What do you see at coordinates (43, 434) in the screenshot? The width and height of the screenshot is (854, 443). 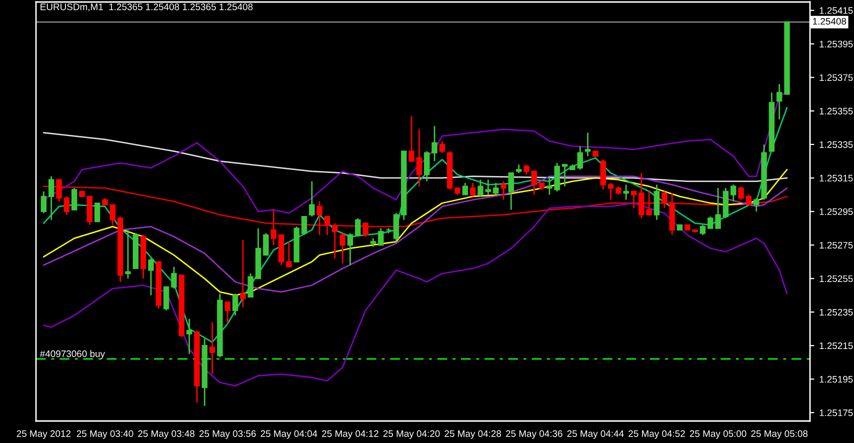 I see `x-tick-label: 25 May 2012` at bounding box center [43, 434].